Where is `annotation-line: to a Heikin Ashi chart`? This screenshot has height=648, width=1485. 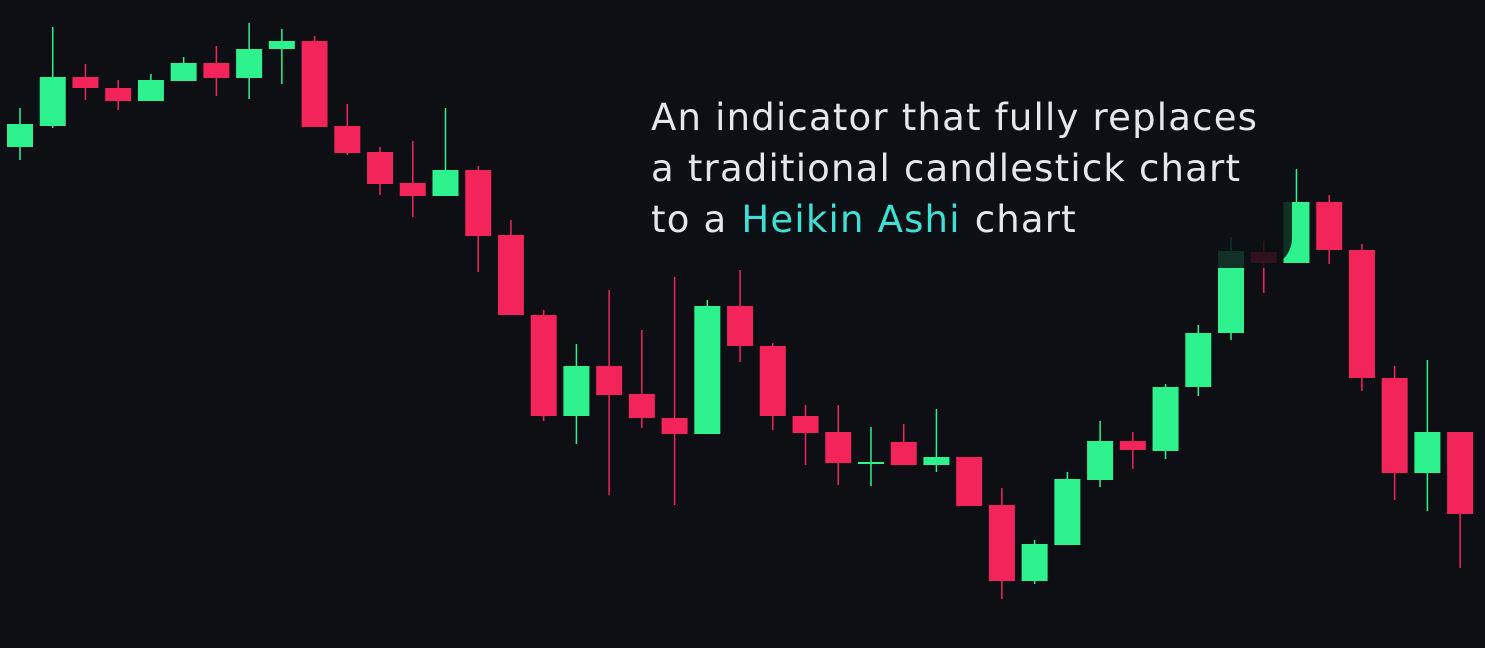
annotation-line: to a Heikin Ashi chart is located at coordinates (864, 219).